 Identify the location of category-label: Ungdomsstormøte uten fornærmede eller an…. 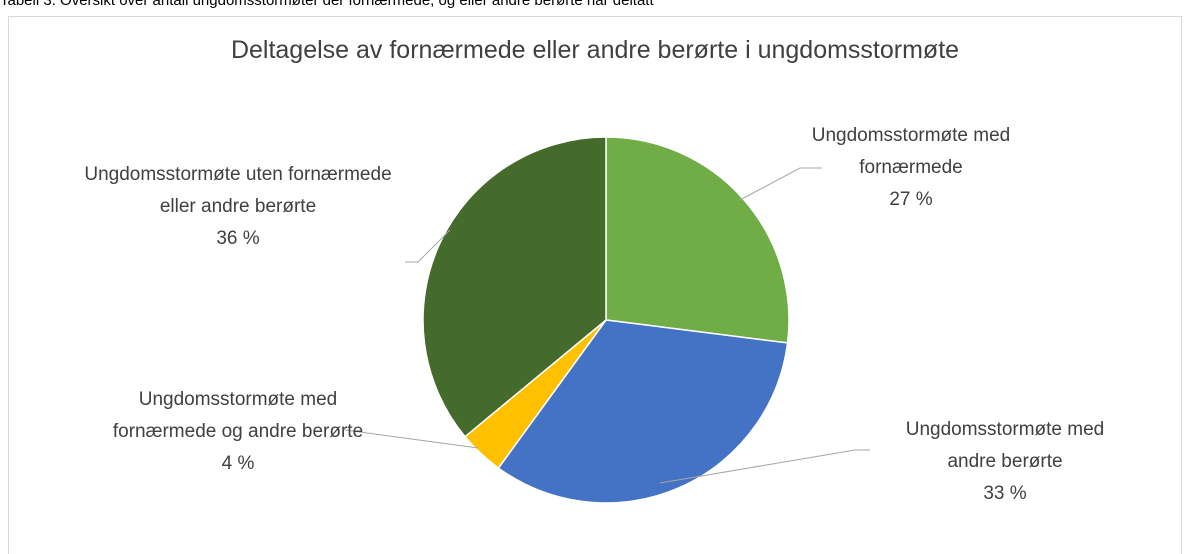
(238, 190).